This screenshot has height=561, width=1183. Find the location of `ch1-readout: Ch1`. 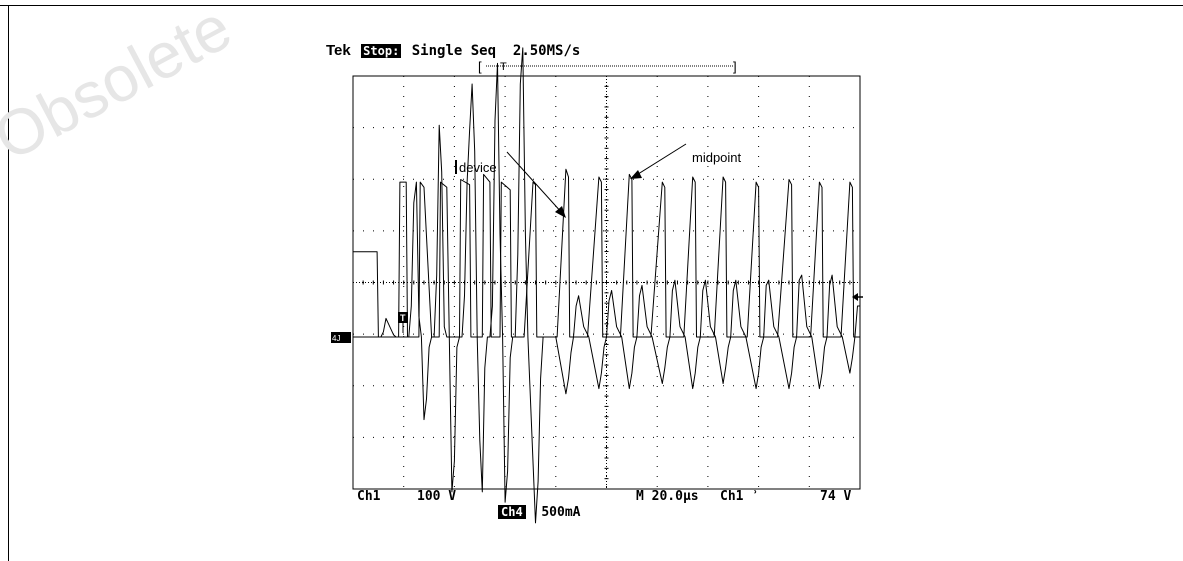

ch1-readout: Ch1 is located at coordinates (368, 496).